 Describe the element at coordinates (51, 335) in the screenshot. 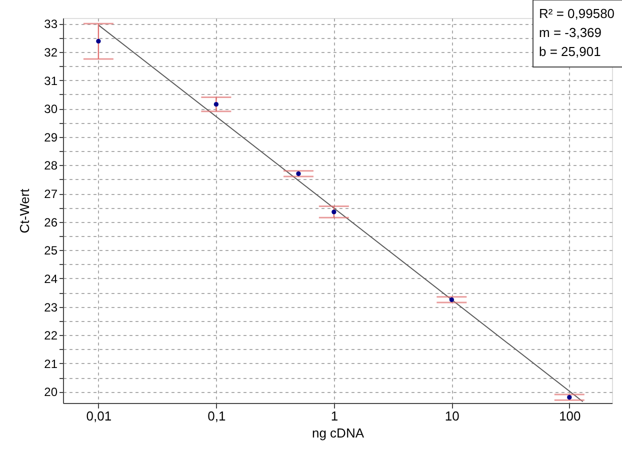

I see `y-tick-label: 22` at that location.